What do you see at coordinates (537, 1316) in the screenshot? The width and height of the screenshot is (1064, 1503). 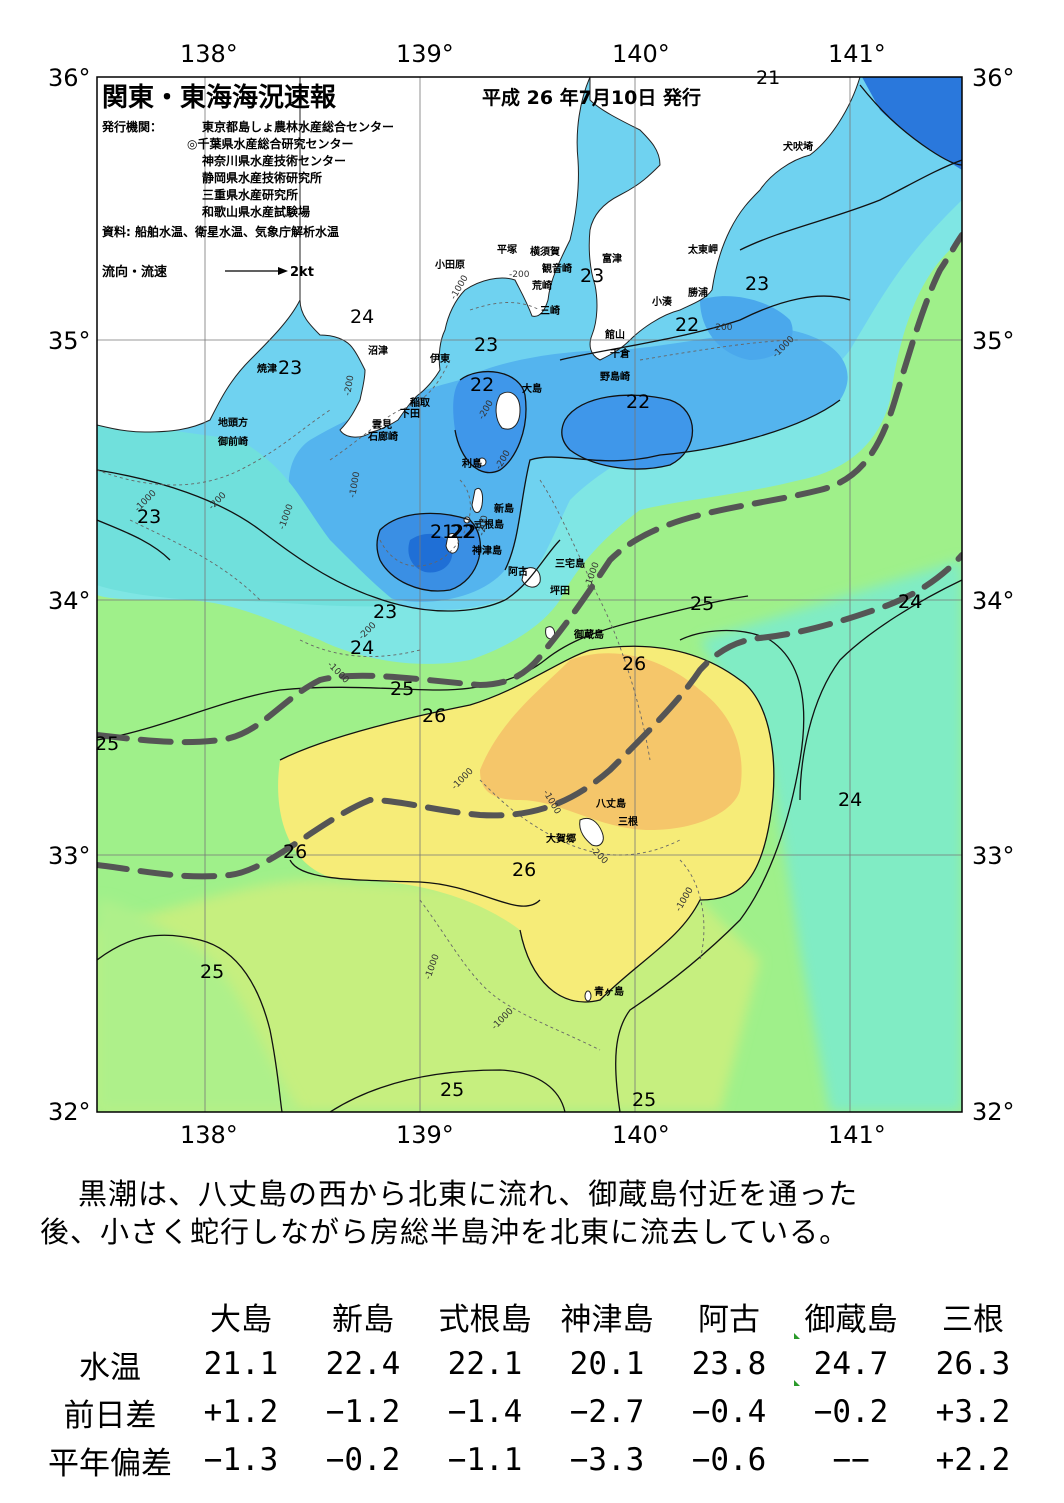 I see `table-header-row: 大島 新島 式根島 神津島 阿古 御蔵島 三根` at bounding box center [537, 1316].